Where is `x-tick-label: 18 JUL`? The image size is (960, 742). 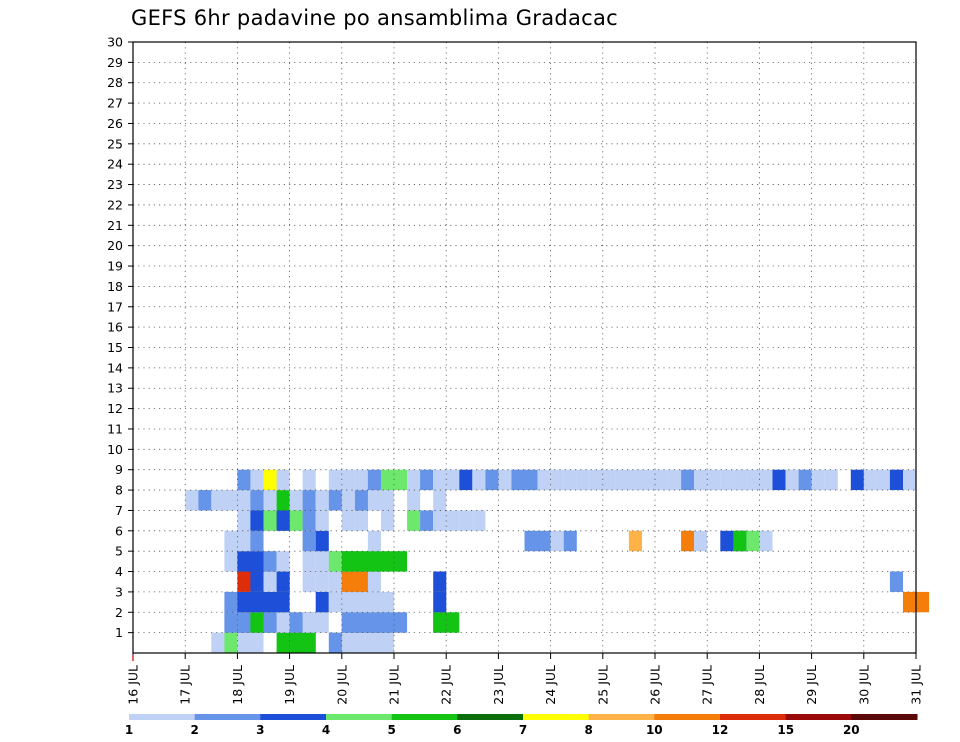 x-tick-label: 18 JUL is located at coordinates (237, 685).